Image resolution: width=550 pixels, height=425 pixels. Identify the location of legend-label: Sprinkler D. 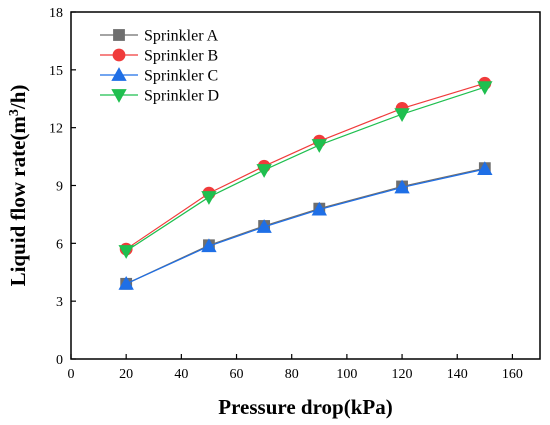
(181, 96).